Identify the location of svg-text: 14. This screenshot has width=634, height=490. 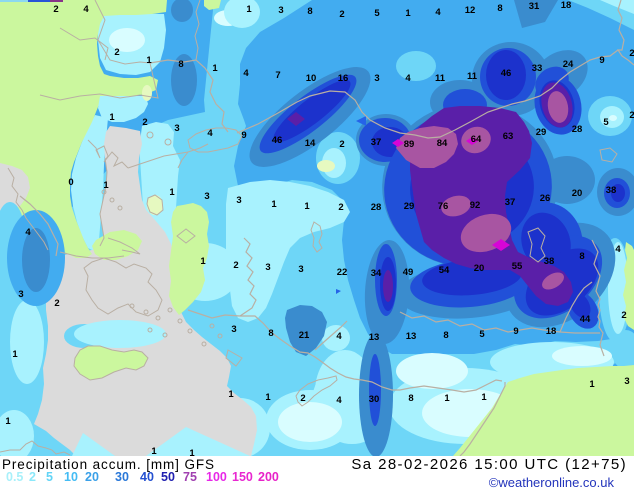
(310, 143).